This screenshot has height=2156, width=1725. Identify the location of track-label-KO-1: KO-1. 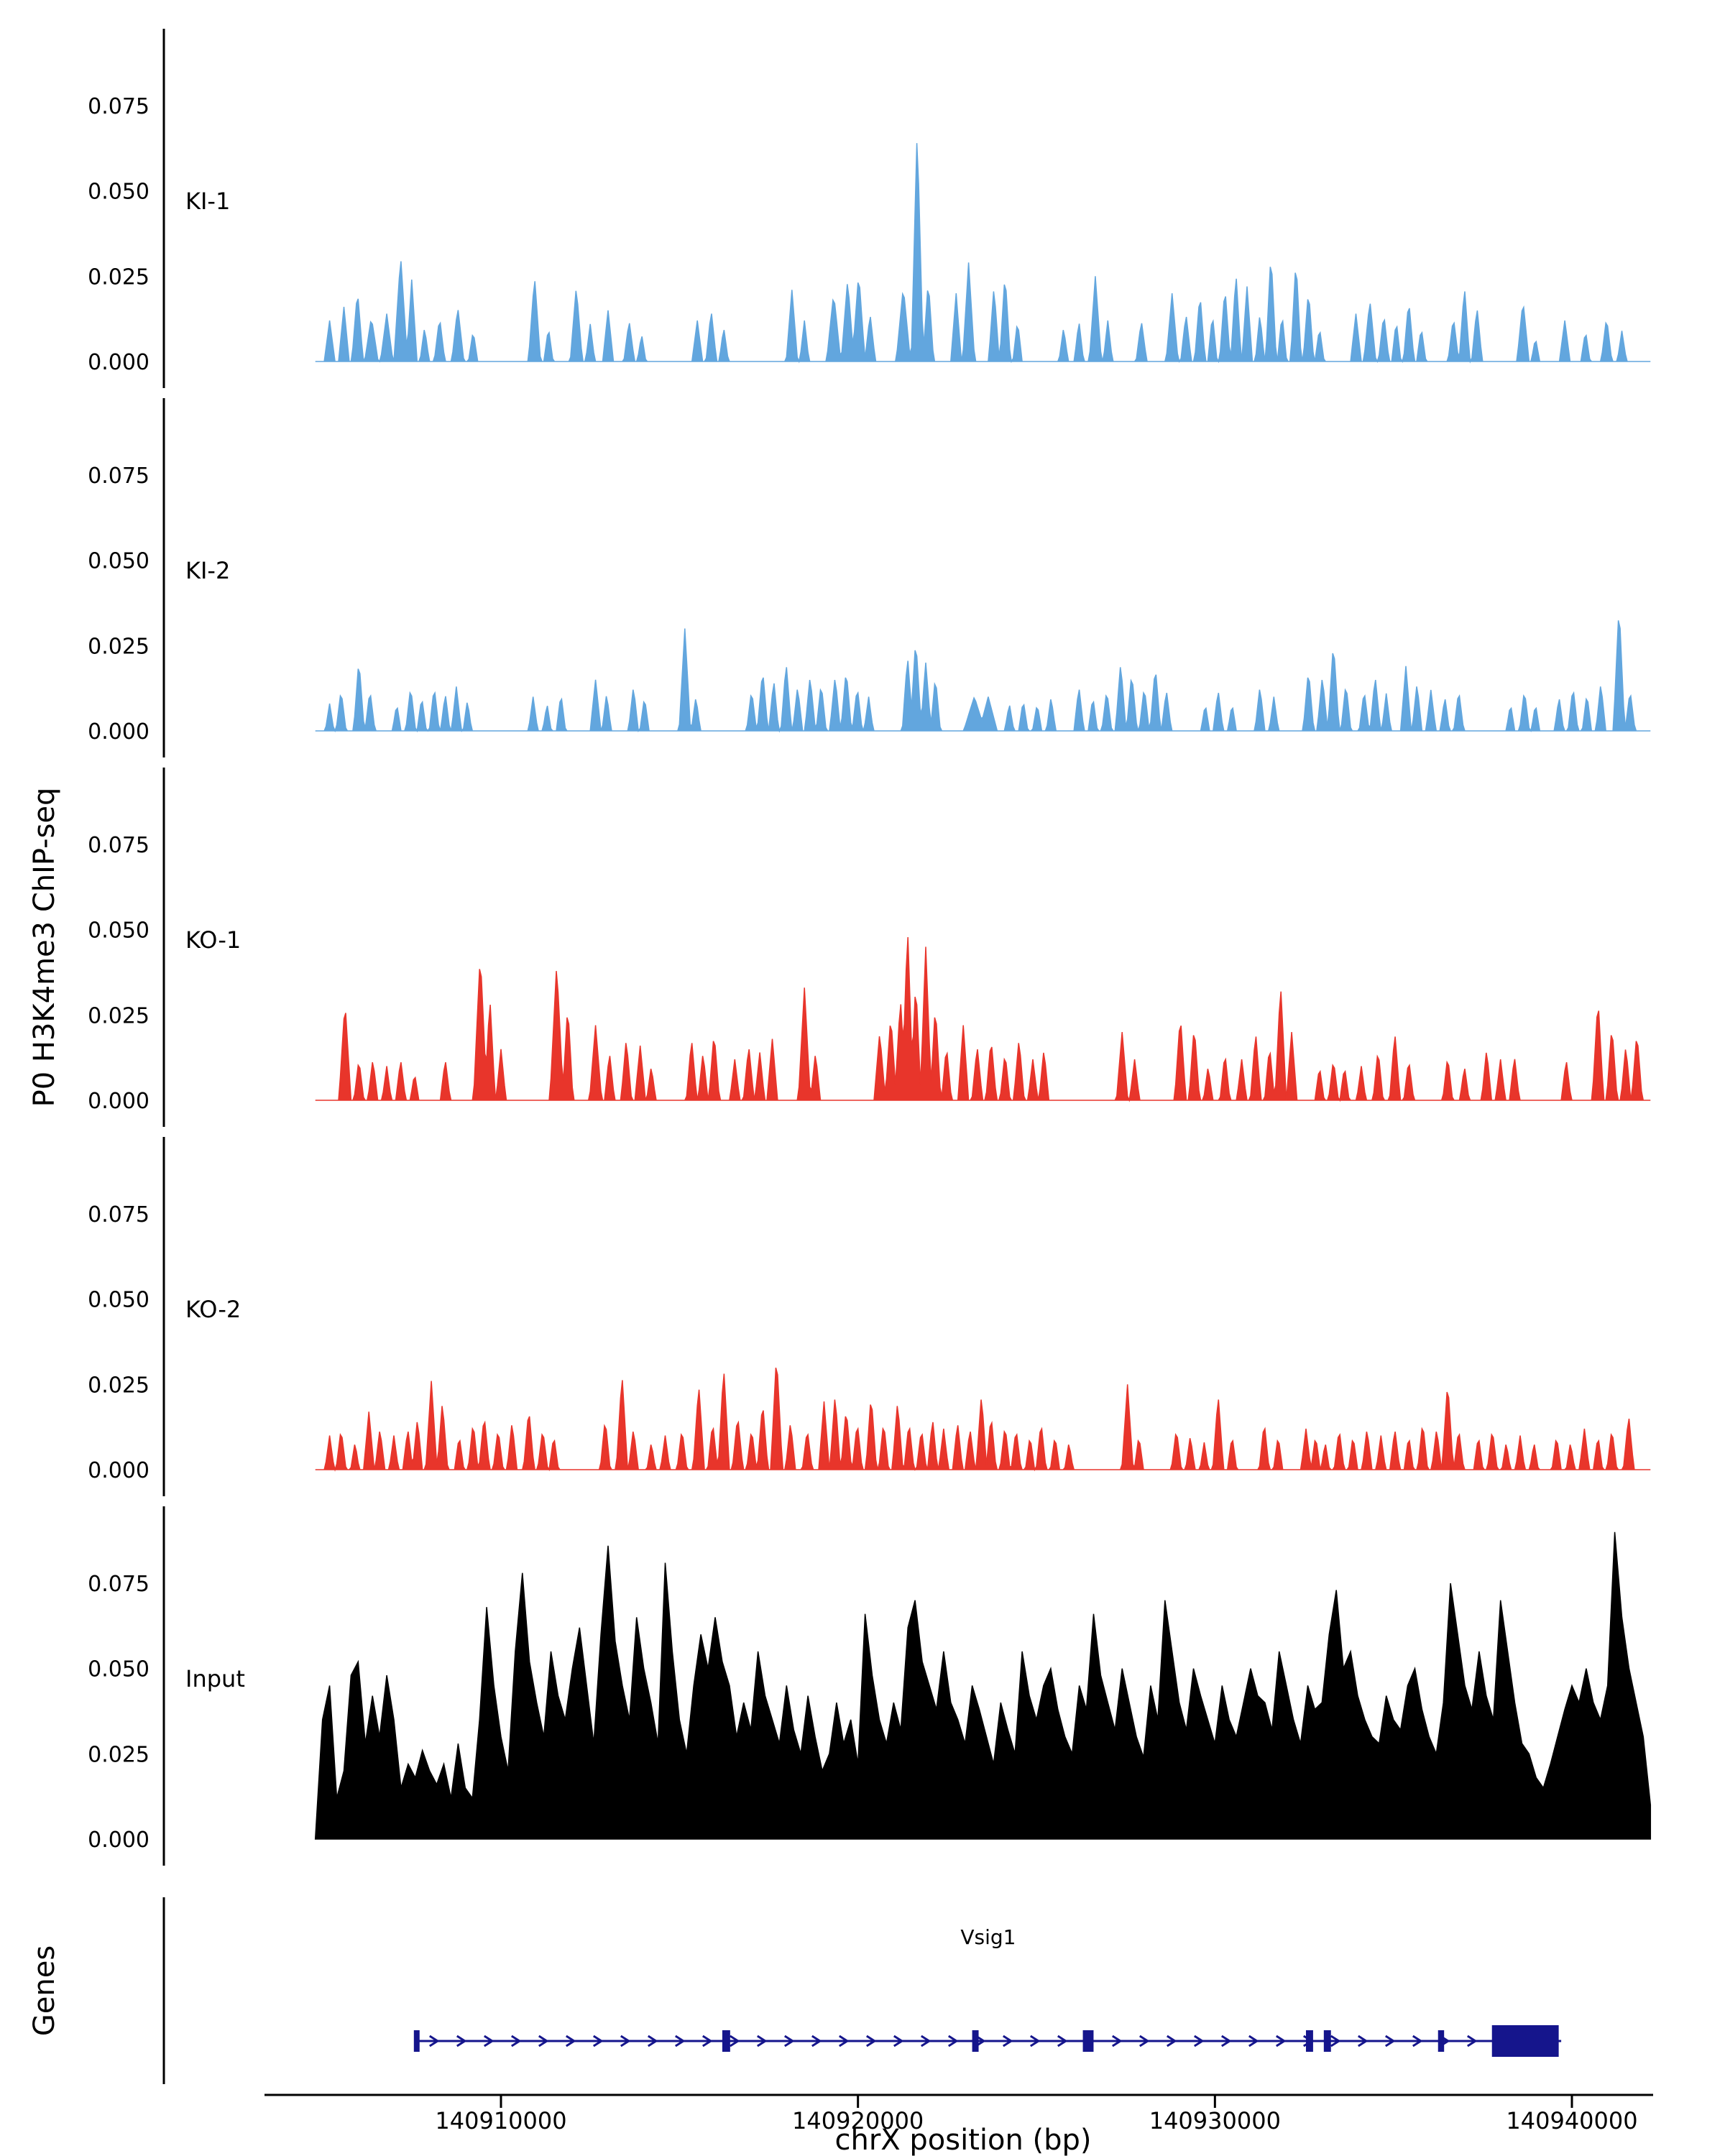
(213, 940).